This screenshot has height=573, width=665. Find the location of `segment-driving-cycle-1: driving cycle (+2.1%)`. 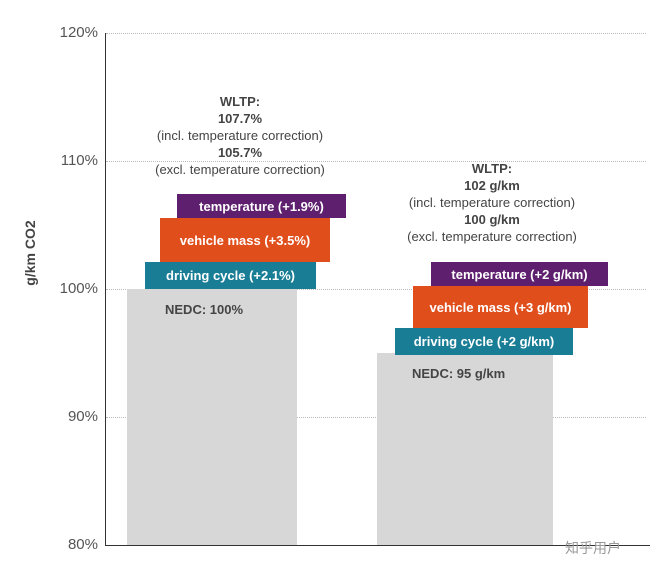

segment-driving-cycle-1: driving cycle (+2.1%) is located at coordinates (230, 275).